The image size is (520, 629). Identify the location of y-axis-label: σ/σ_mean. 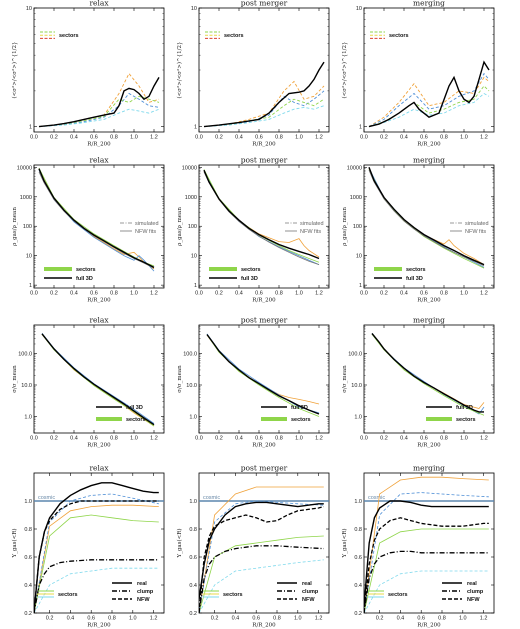
(345, 379).